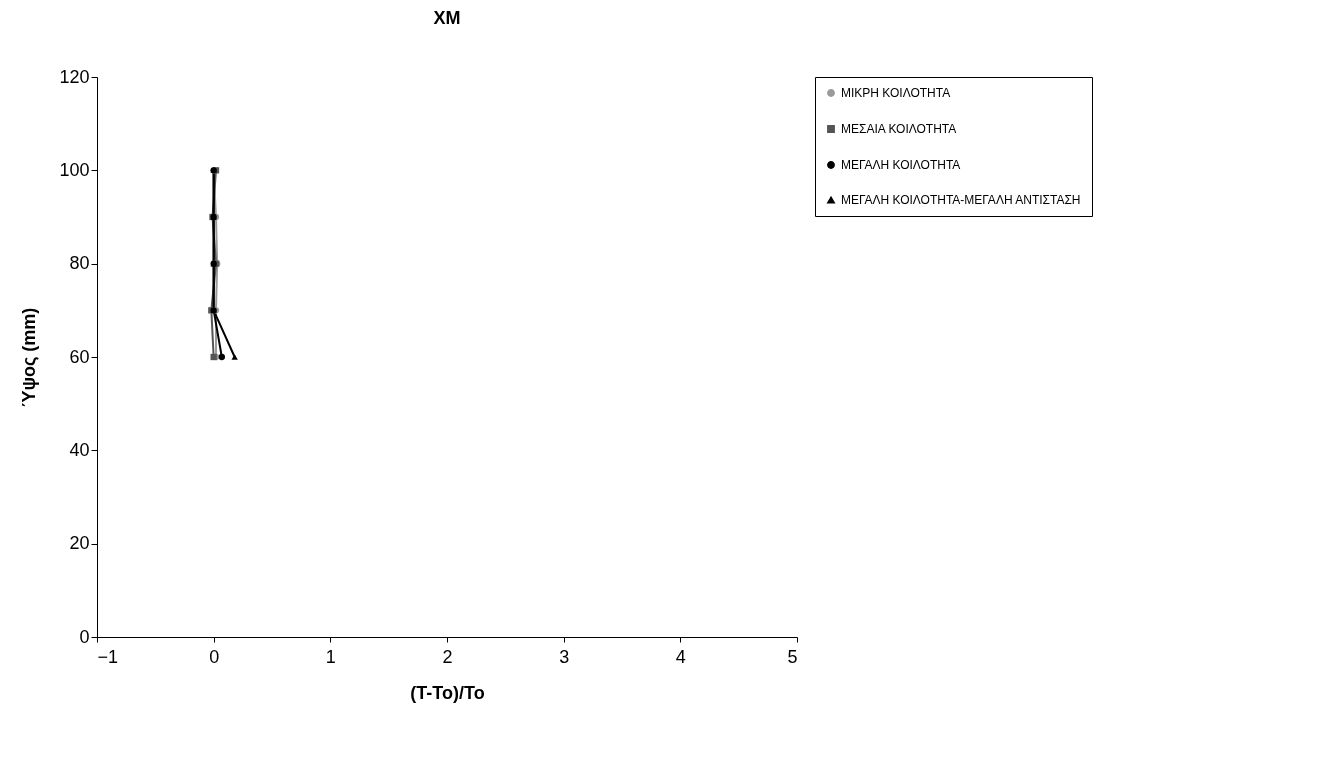 This screenshot has width=1319, height=778. What do you see at coordinates (896, 93) in the screenshot?
I see `legend-label: ΜΙΚΡΗ ΚΟΙΛΟΤΗΤΑ` at bounding box center [896, 93].